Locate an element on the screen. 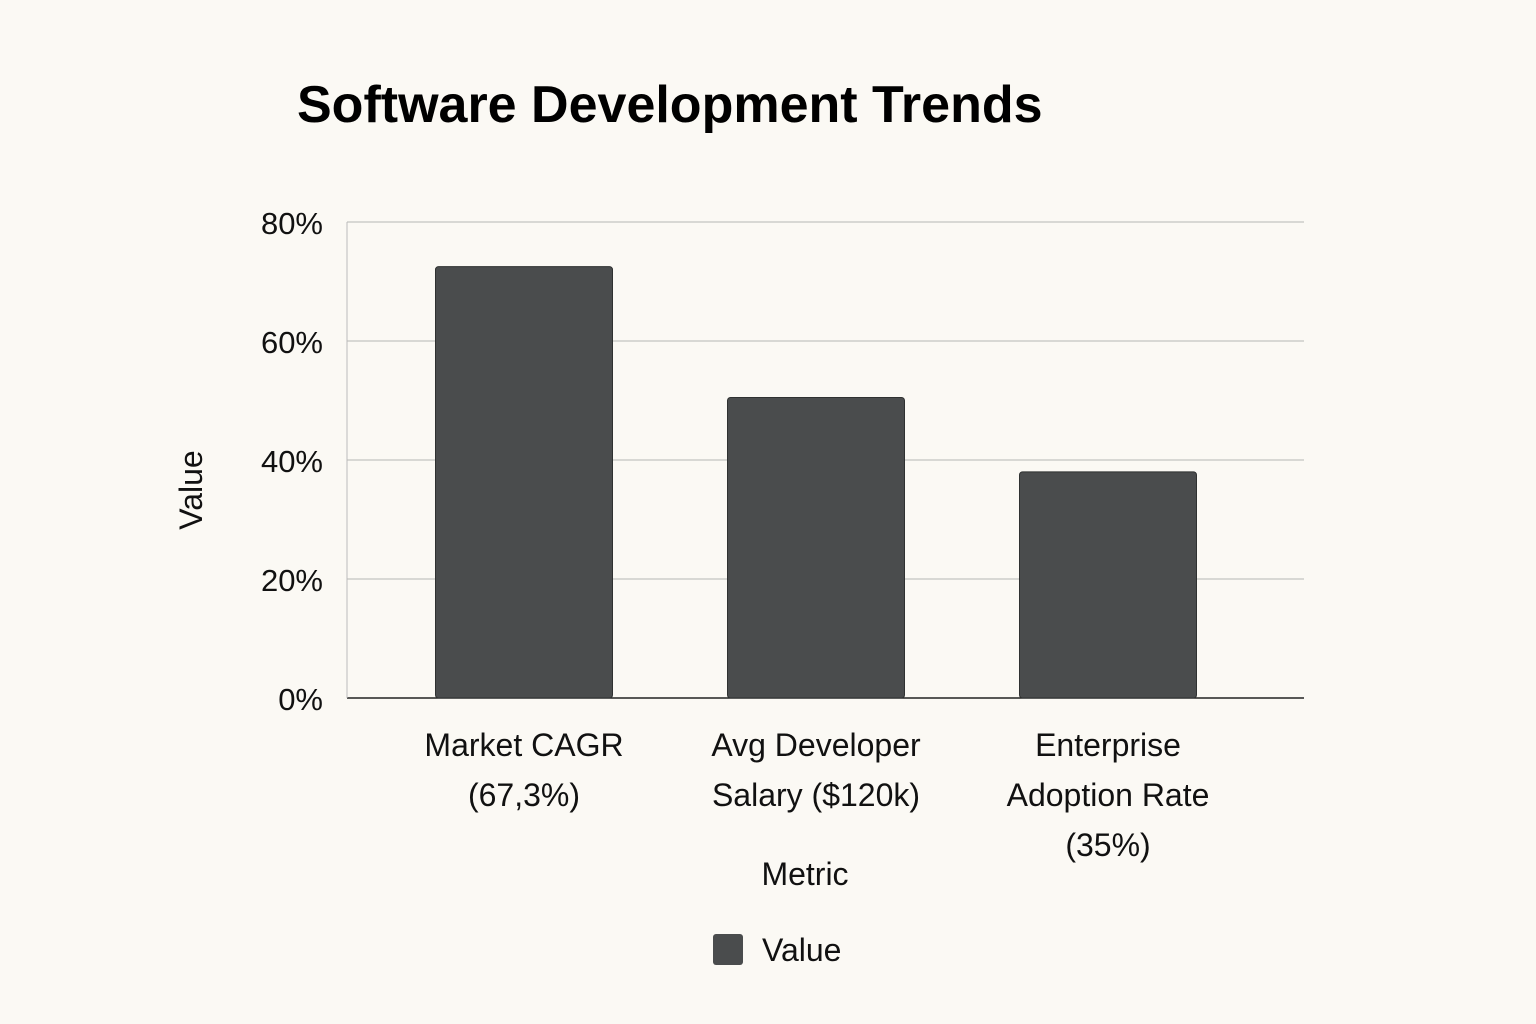  y-tick-label: 0% is located at coordinates (300, 699).